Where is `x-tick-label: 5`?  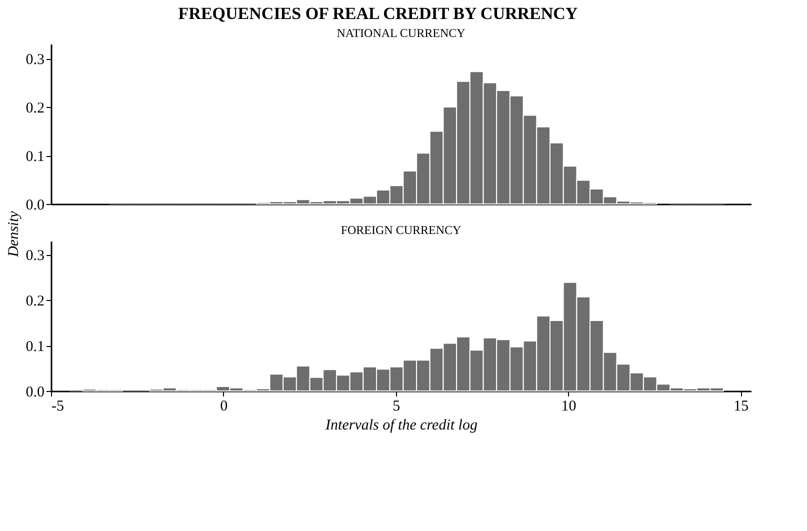 x-tick-label: 5 is located at coordinates (396, 406).